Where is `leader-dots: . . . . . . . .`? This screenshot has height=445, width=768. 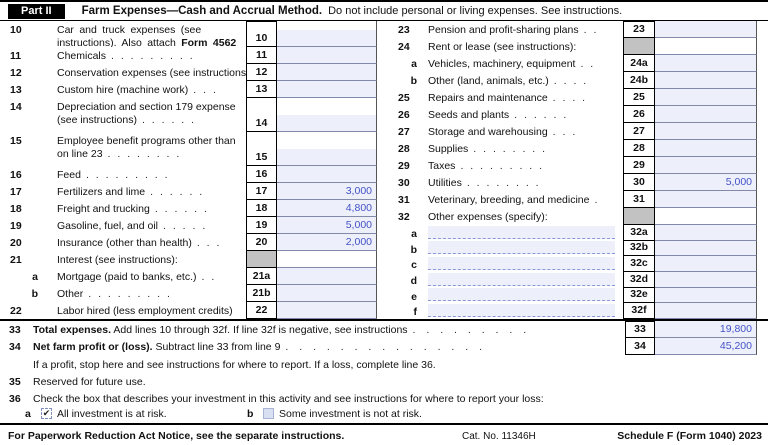 leader-dots: . . . . . . . . is located at coordinates (502, 183).